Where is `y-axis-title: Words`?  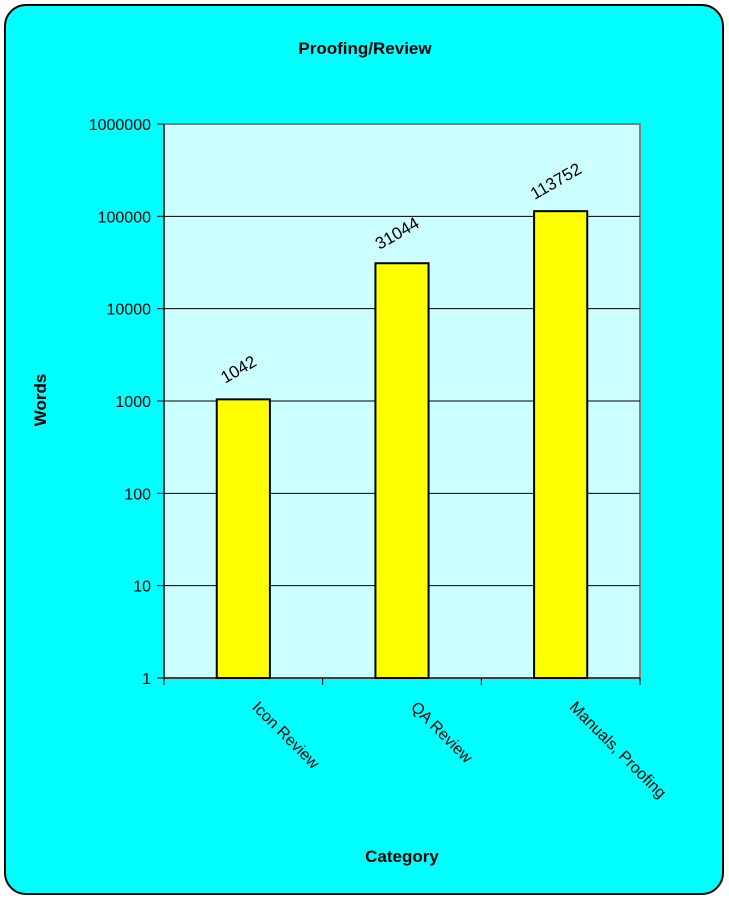
y-axis-title: Words is located at coordinates (40, 400).